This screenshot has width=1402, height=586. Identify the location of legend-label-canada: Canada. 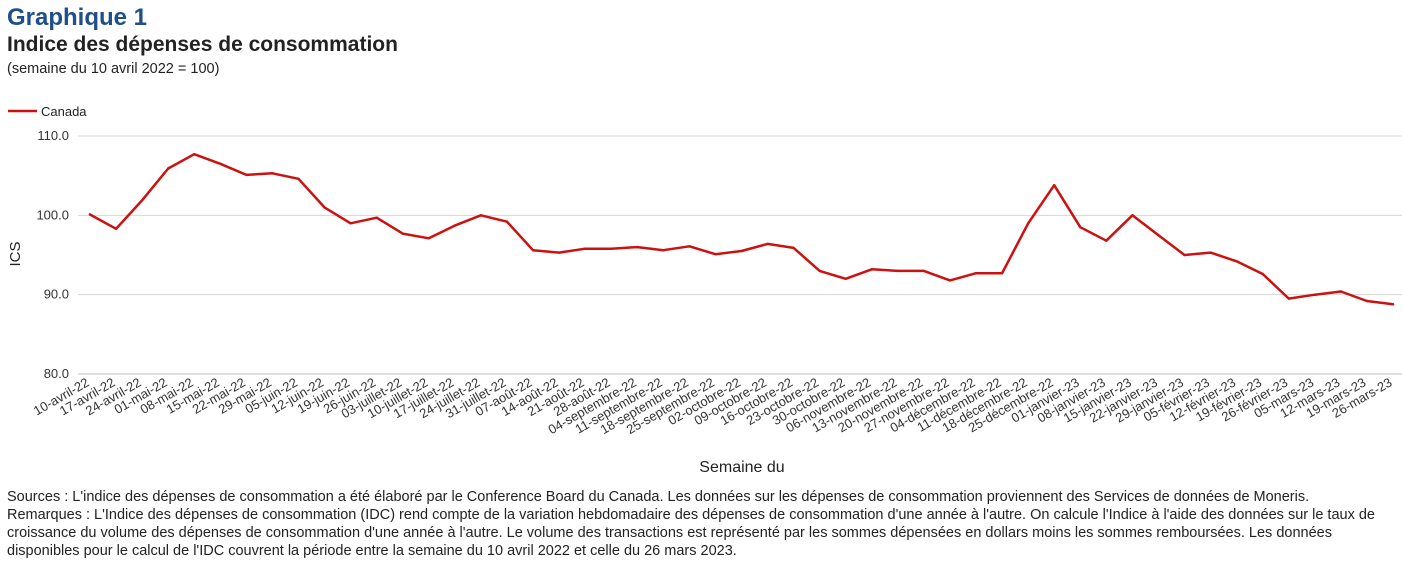
(64, 111).